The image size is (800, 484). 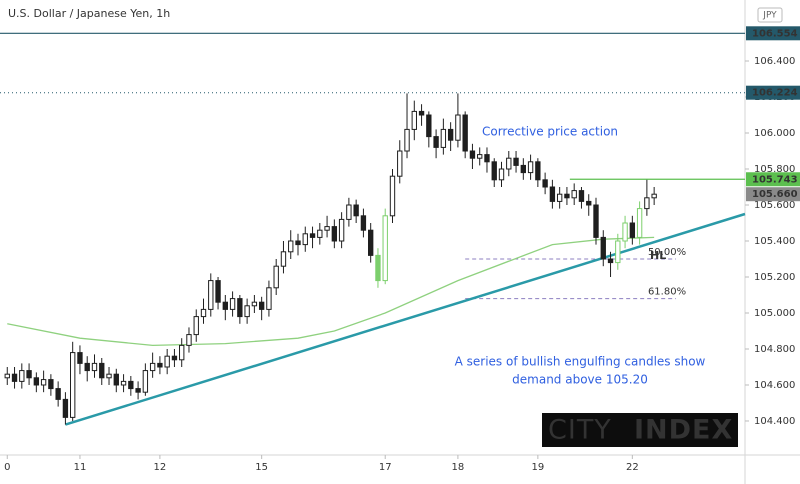 What do you see at coordinates (160, 467) in the screenshot?
I see `x-tick-label: 12` at bounding box center [160, 467].